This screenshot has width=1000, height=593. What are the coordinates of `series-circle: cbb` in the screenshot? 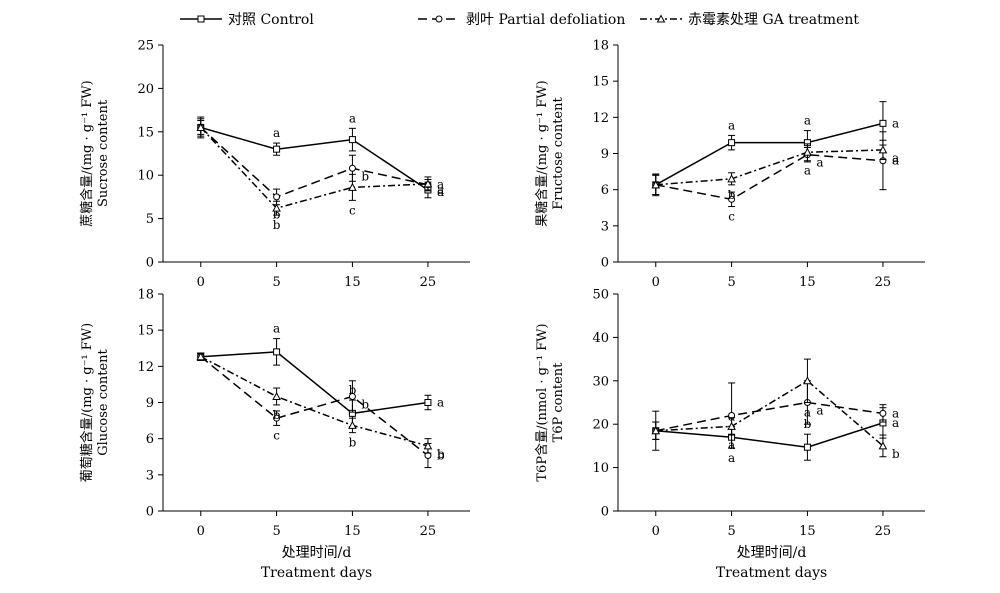 It's located at (321, 410).